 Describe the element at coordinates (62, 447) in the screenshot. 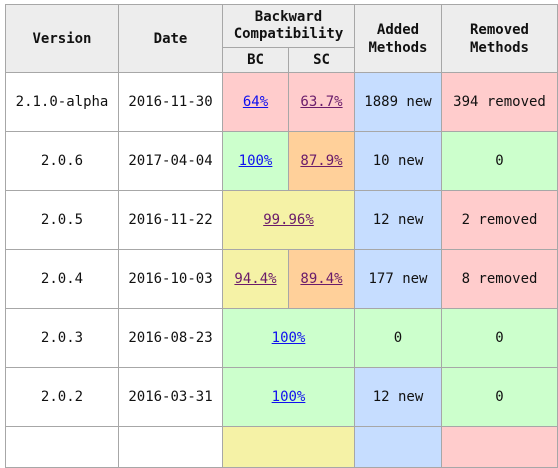

I see `version-cell` at that location.